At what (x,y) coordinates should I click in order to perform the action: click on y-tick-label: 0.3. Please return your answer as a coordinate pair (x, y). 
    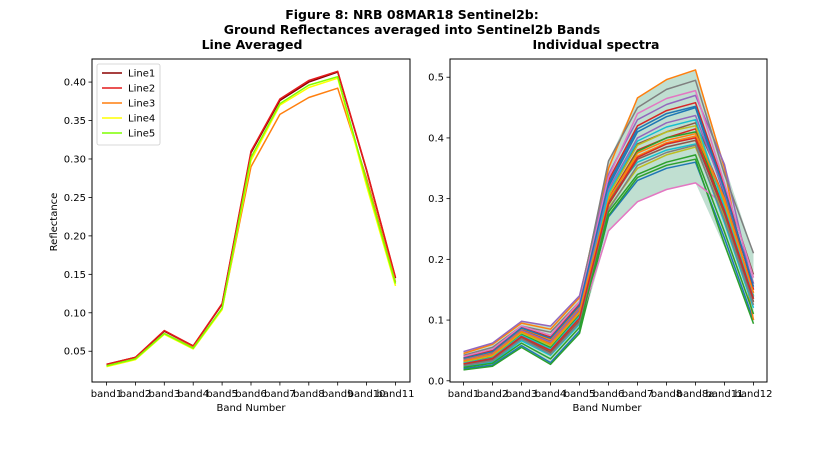
    Looking at the image, I should click on (436, 199).